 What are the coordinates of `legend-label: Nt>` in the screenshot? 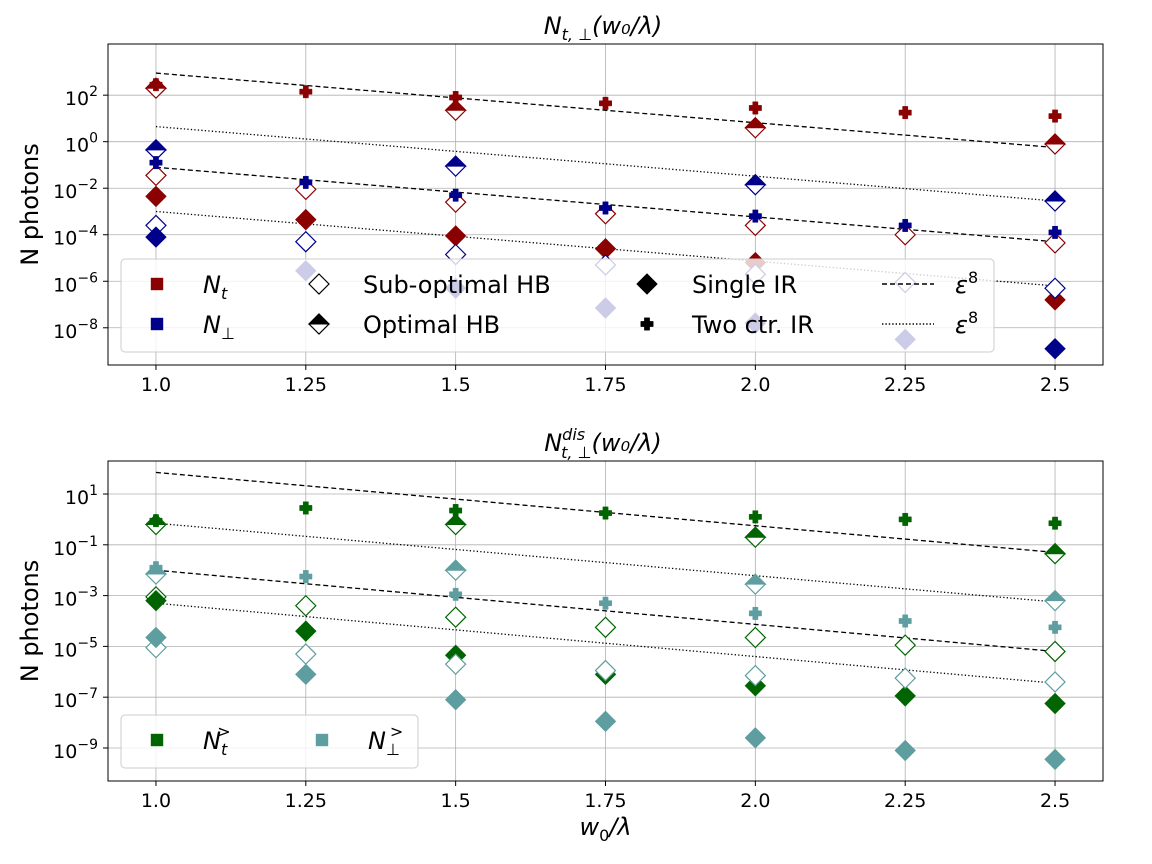 It's located at (217, 740).